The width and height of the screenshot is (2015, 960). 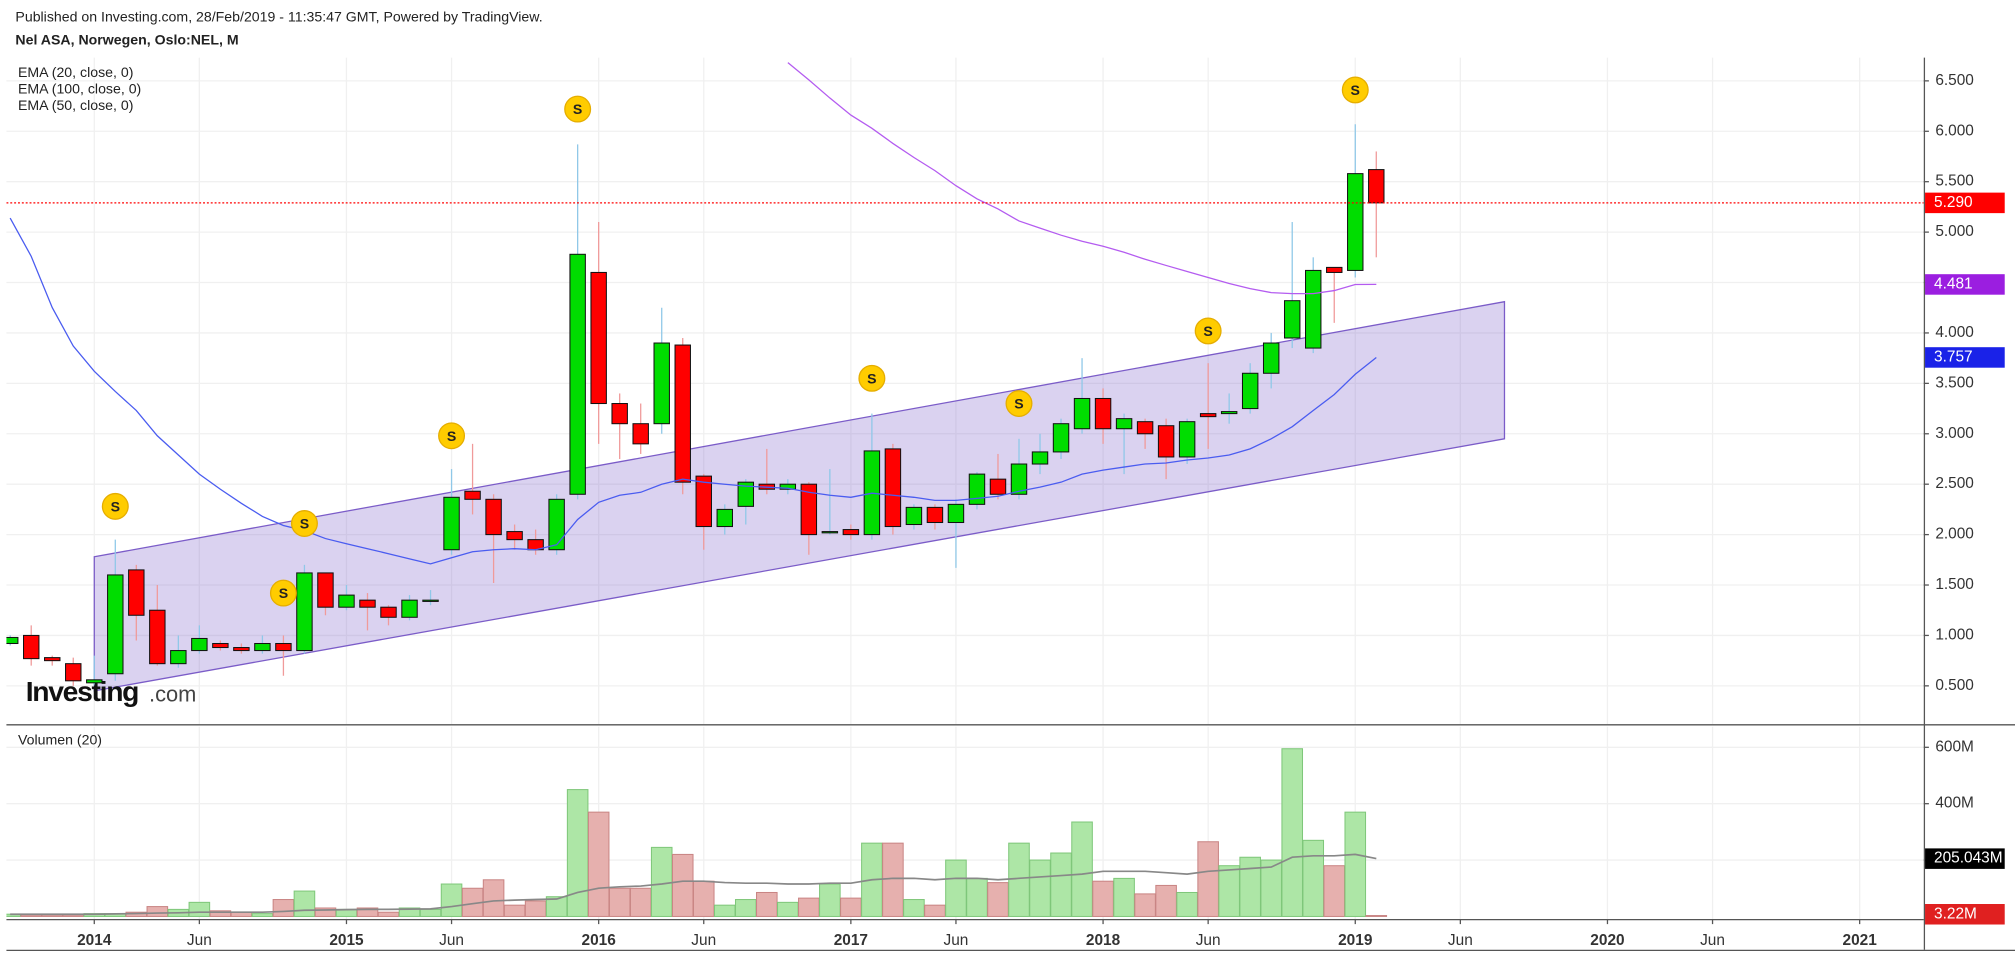 What do you see at coordinates (1953, 357) in the screenshot?
I see `value-badge-label: 3.757` at bounding box center [1953, 357].